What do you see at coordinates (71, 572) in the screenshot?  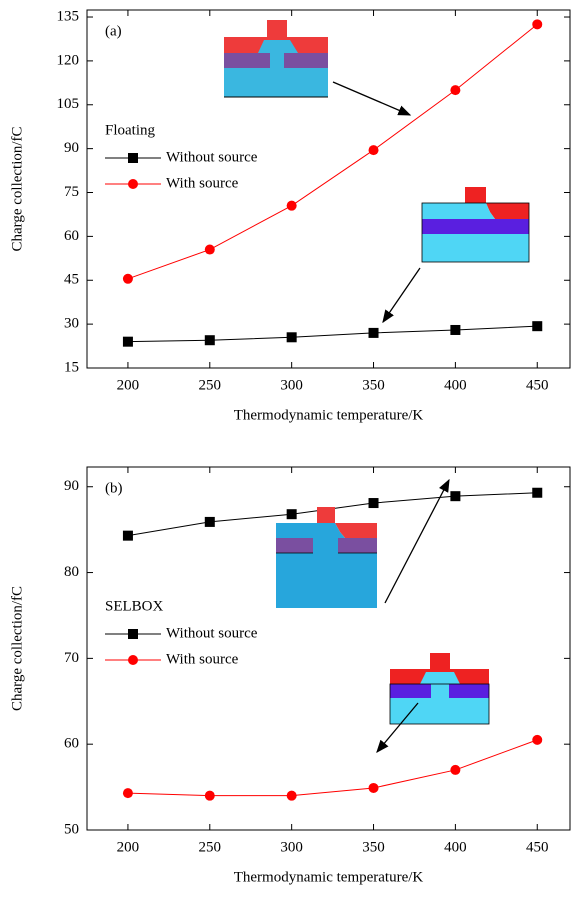 I see `y-tick-label: 80` at bounding box center [71, 572].